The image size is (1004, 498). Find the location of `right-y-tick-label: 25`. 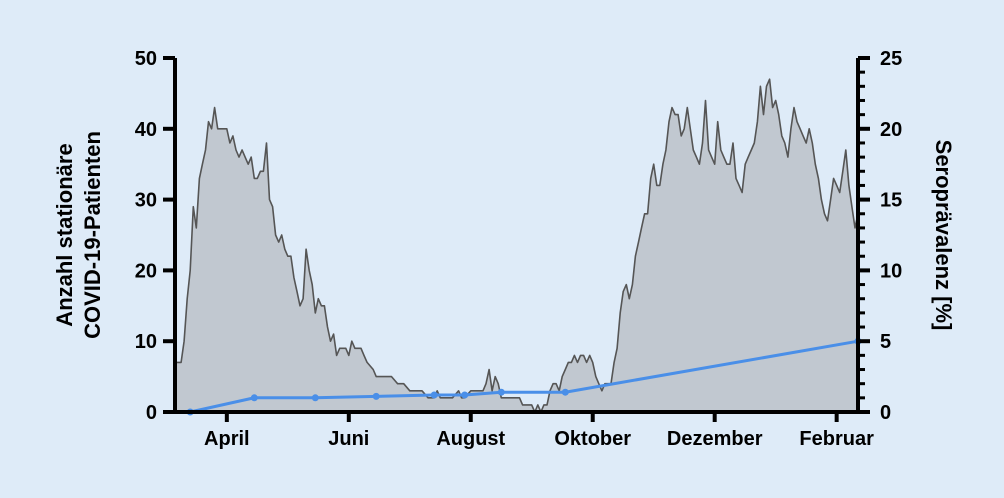

right-y-tick-label: 25 is located at coordinates (891, 59).